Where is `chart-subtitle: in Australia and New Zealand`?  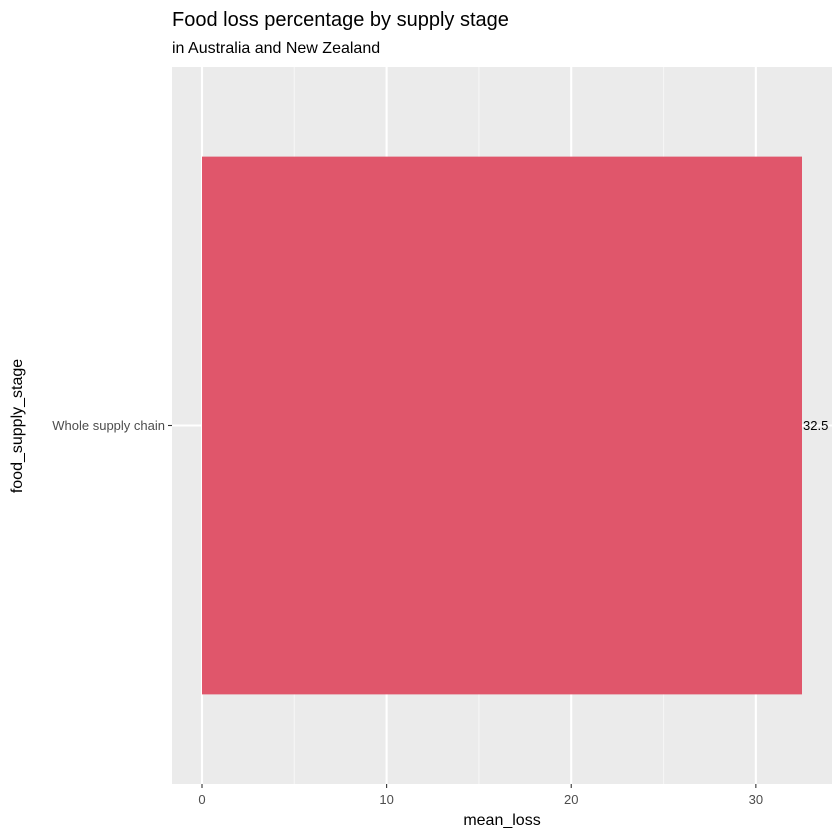
chart-subtitle: in Australia and New Zealand is located at coordinates (276, 48).